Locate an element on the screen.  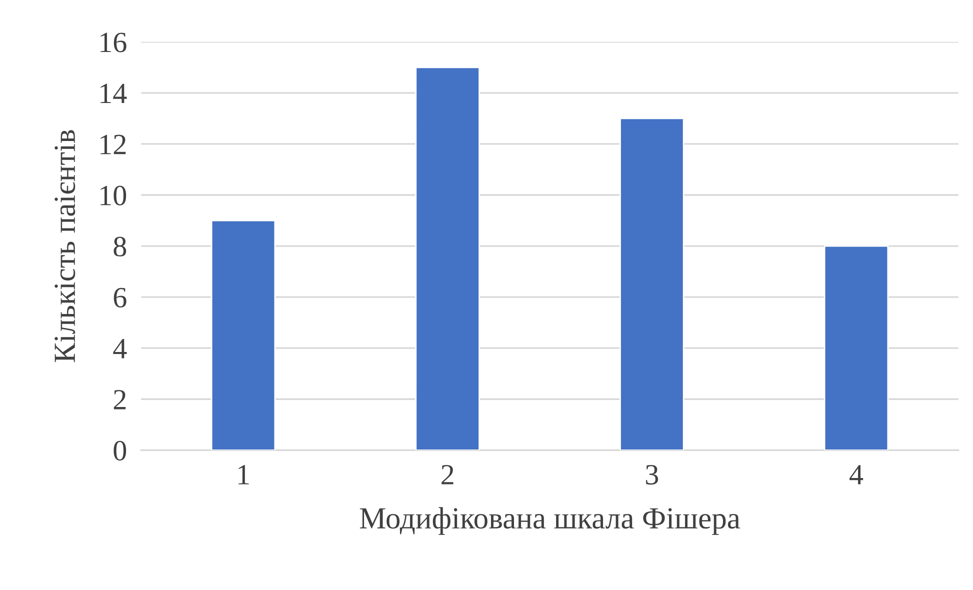
y-tick-label: 4 is located at coordinates (120, 348).